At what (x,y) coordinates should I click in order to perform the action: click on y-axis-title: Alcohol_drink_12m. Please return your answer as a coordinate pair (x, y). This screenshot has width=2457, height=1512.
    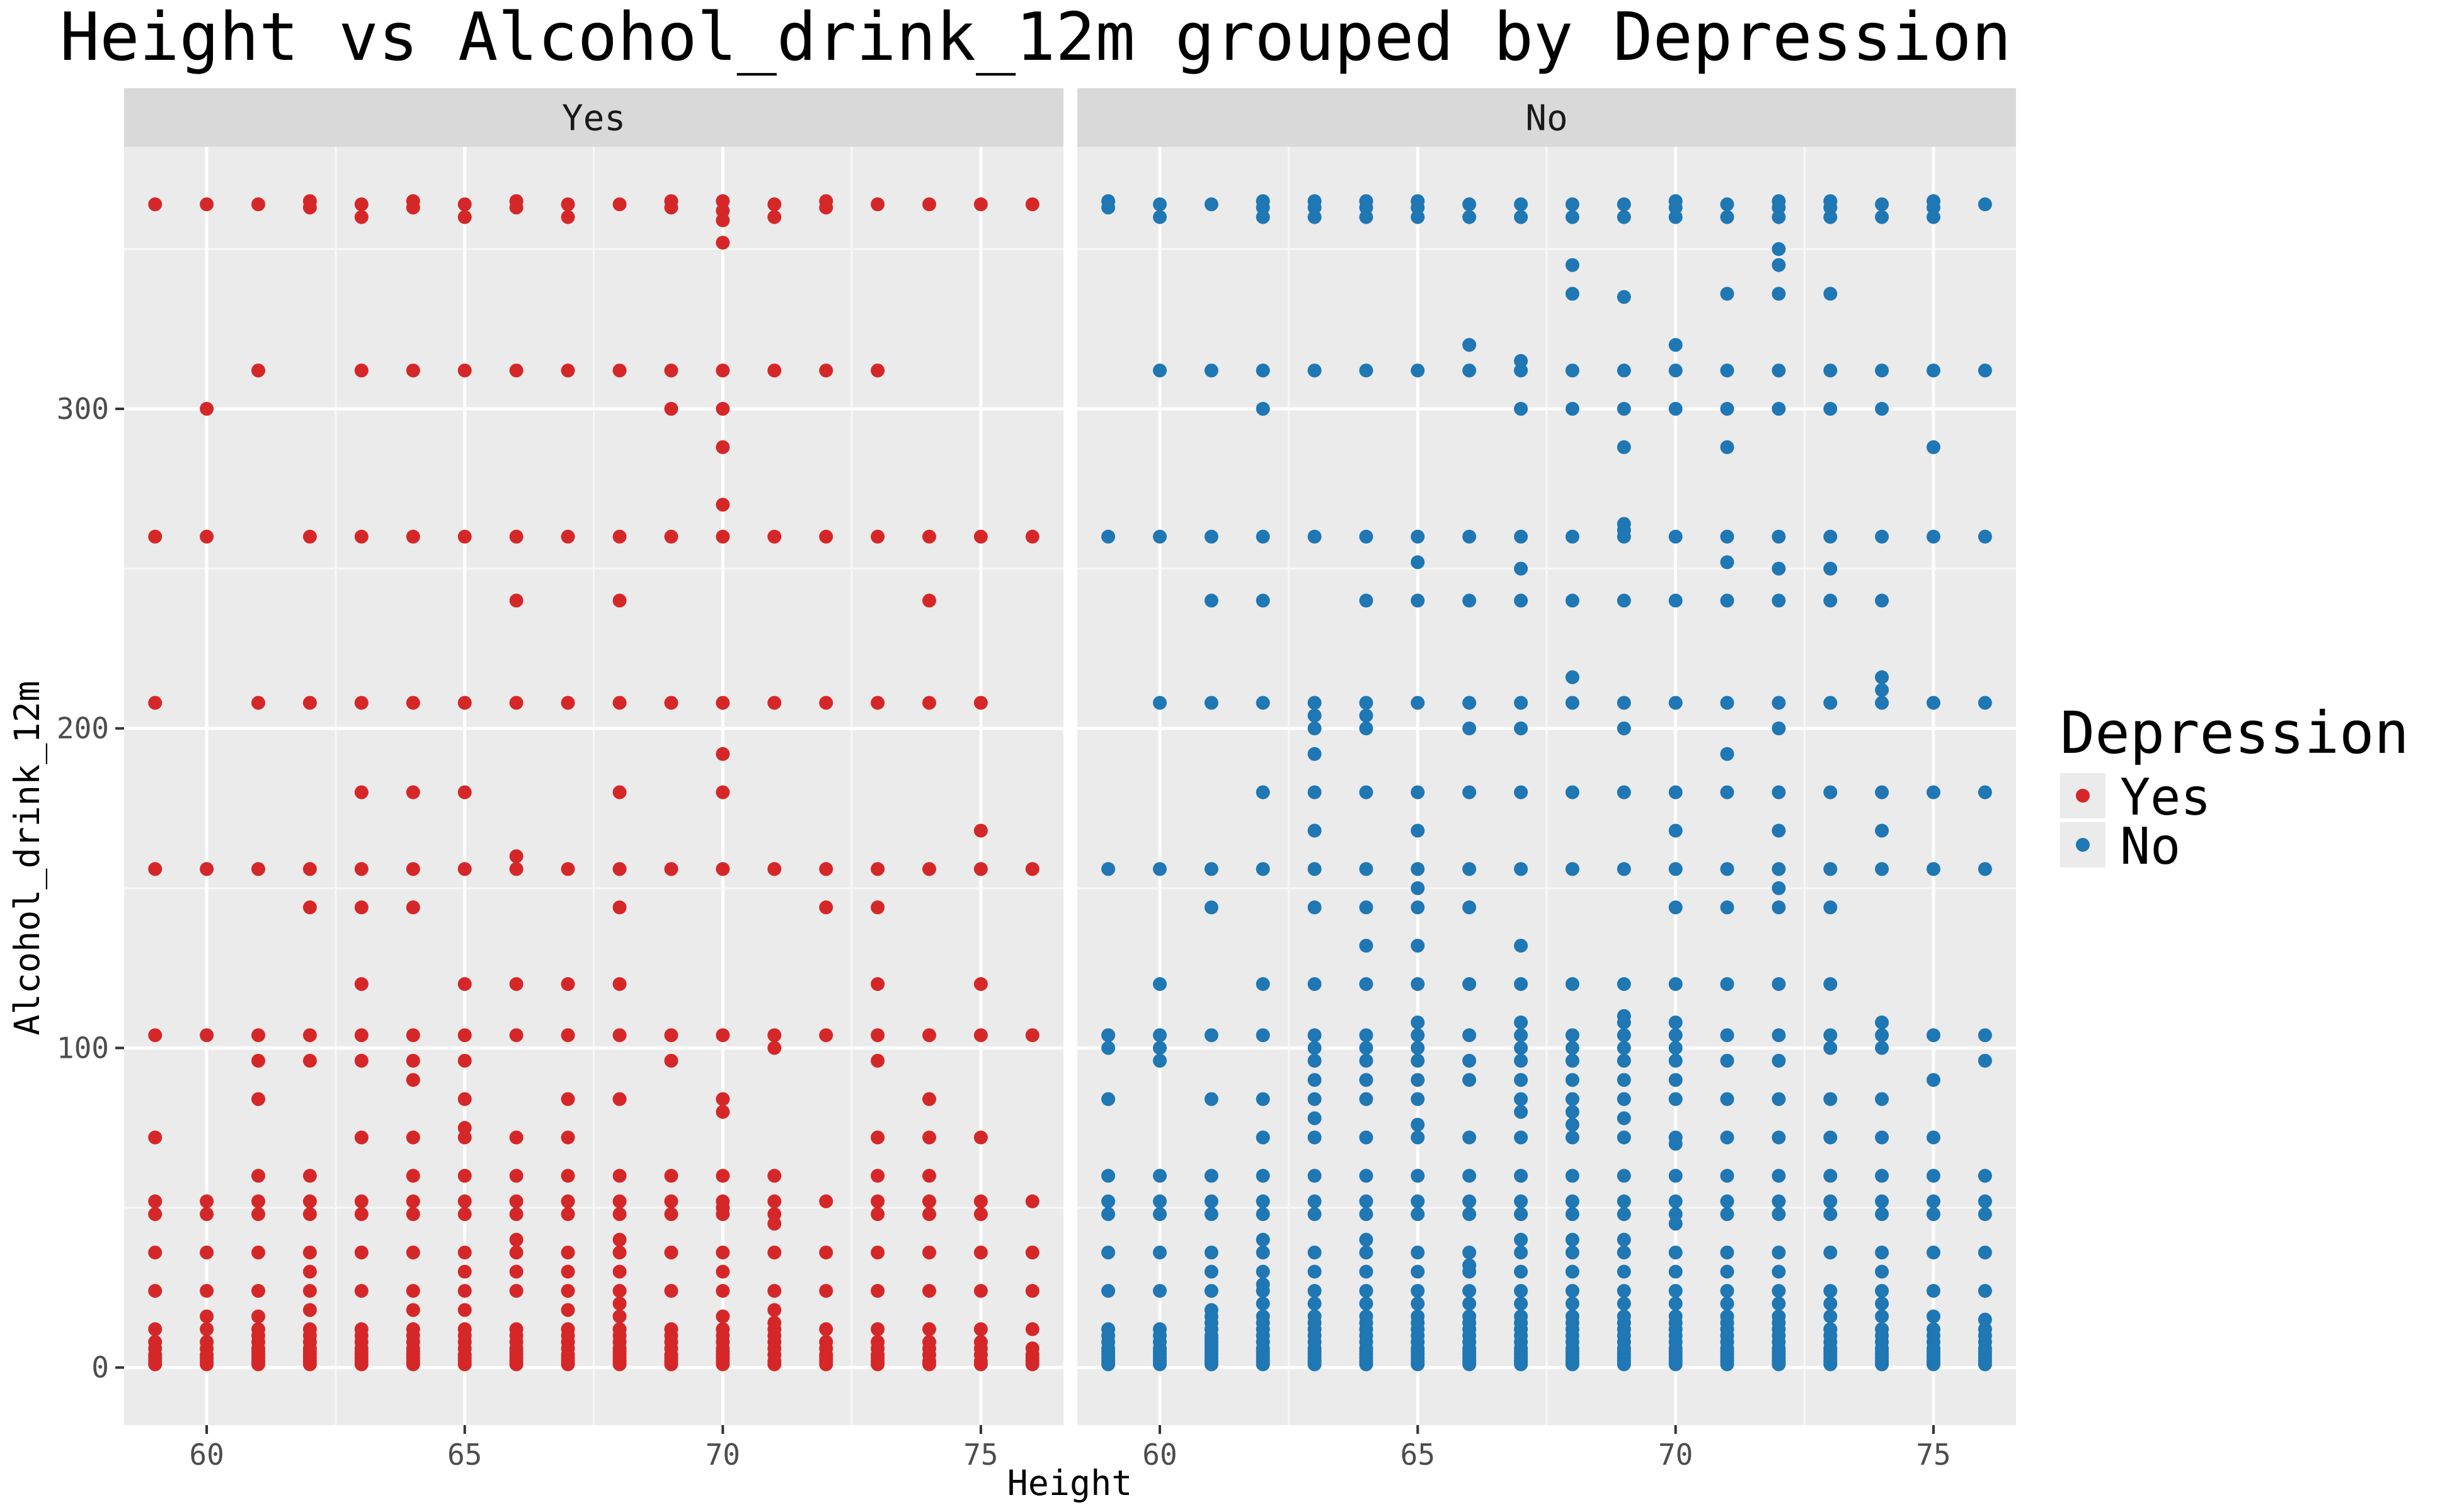
    Looking at the image, I should click on (27, 858).